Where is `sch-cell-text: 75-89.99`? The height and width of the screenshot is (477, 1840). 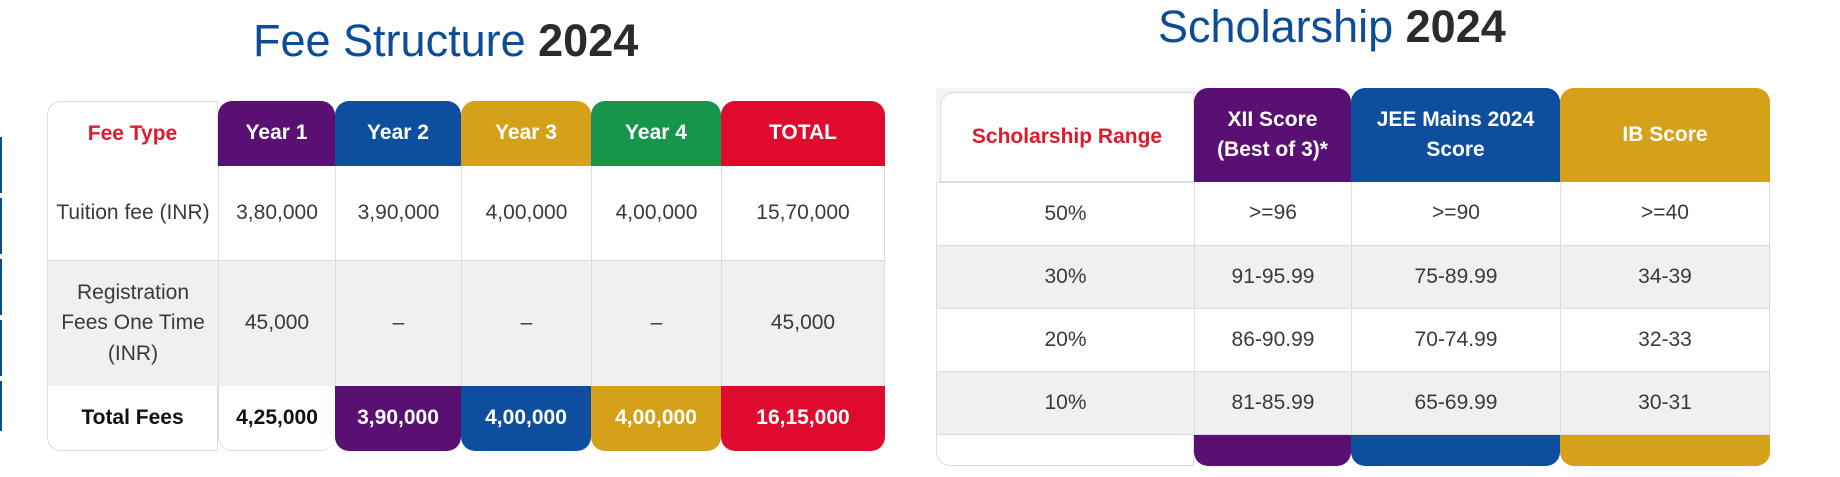
sch-cell-text: 75-89.99 is located at coordinates (1456, 276).